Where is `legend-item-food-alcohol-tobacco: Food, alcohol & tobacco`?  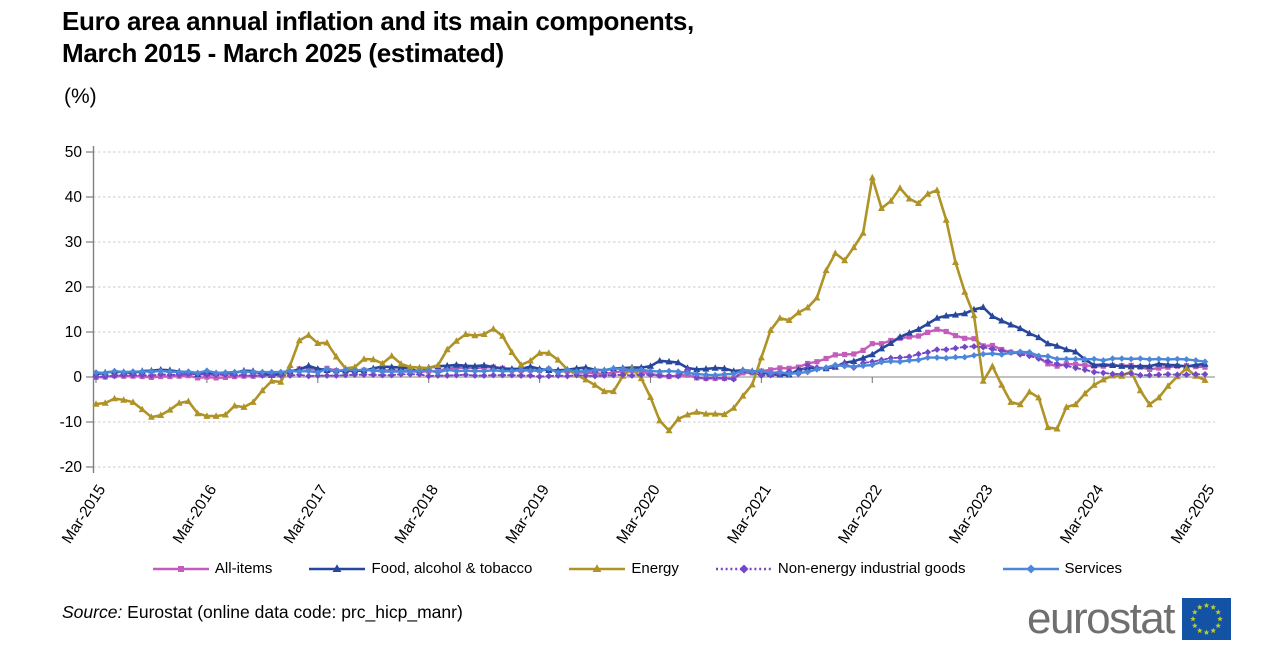
legend-item-food-alcohol-tobacco: Food, alcohol & tobacco is located at coordinates (420, 568).